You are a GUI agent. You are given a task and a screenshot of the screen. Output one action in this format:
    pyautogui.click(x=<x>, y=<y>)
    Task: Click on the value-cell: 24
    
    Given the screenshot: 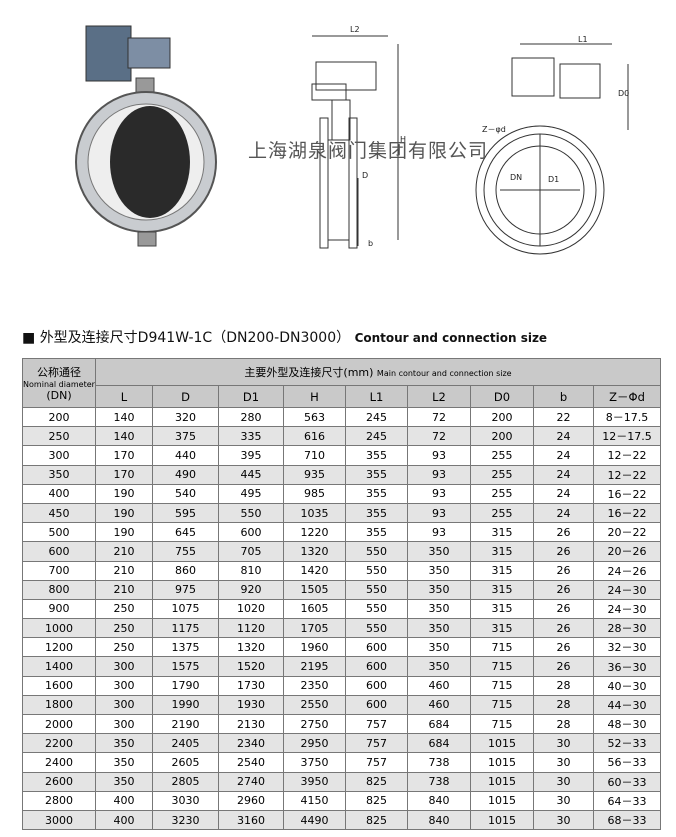 What is the action you would take?
    pyautogui.click(x=563, y=474)
    